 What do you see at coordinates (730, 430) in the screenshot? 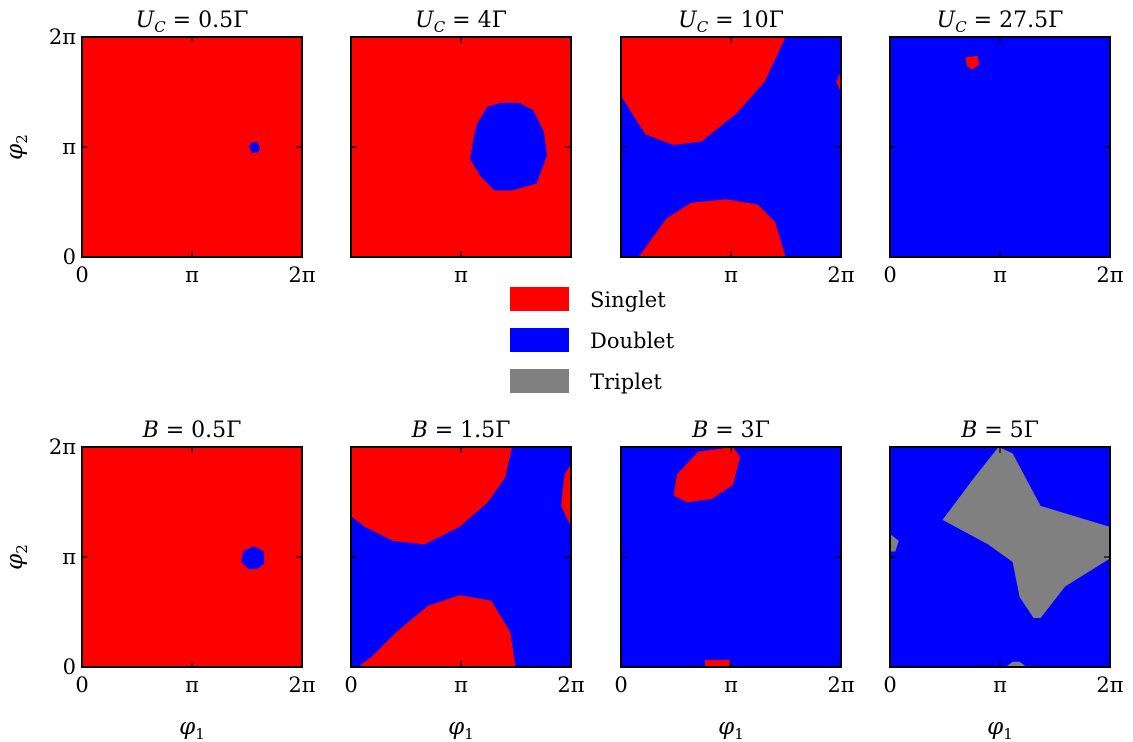
I see `panel-title: B = 3Γ` at bounding box center [730, 430].